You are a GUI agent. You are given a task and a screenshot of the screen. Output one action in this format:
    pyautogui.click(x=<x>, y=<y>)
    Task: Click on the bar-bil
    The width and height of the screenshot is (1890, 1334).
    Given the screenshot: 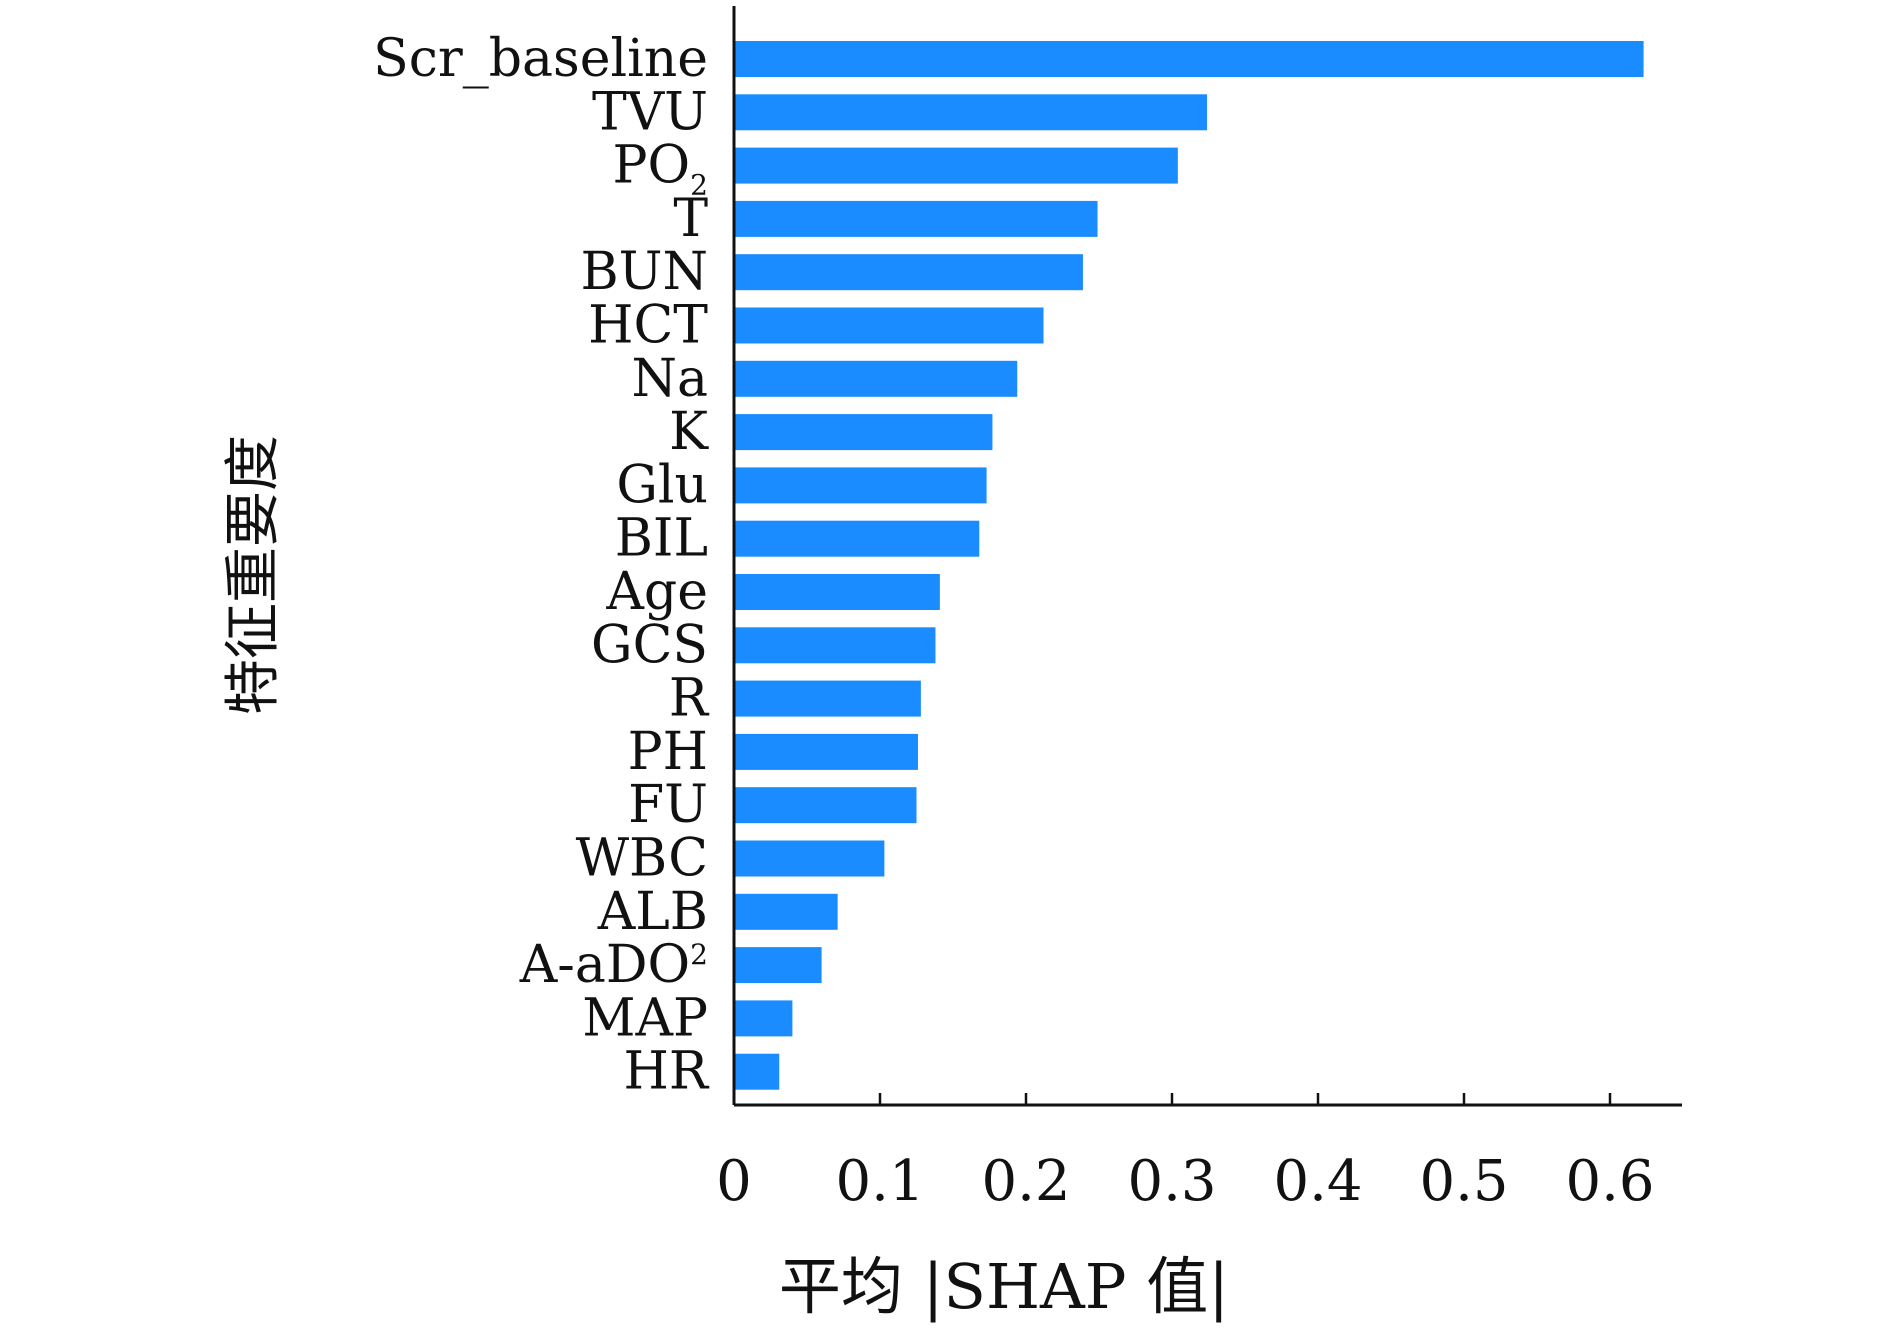 What is the action you would take?
    pyautogui.click(x=857, y=538)
    